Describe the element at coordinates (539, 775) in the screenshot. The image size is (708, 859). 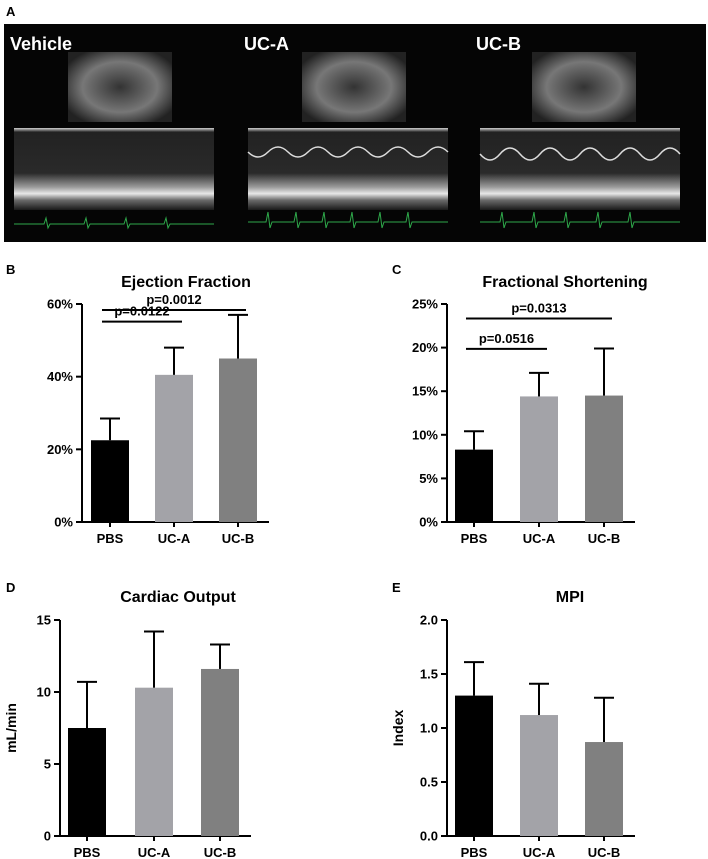
I see `bar-e-uc-a` at that location.